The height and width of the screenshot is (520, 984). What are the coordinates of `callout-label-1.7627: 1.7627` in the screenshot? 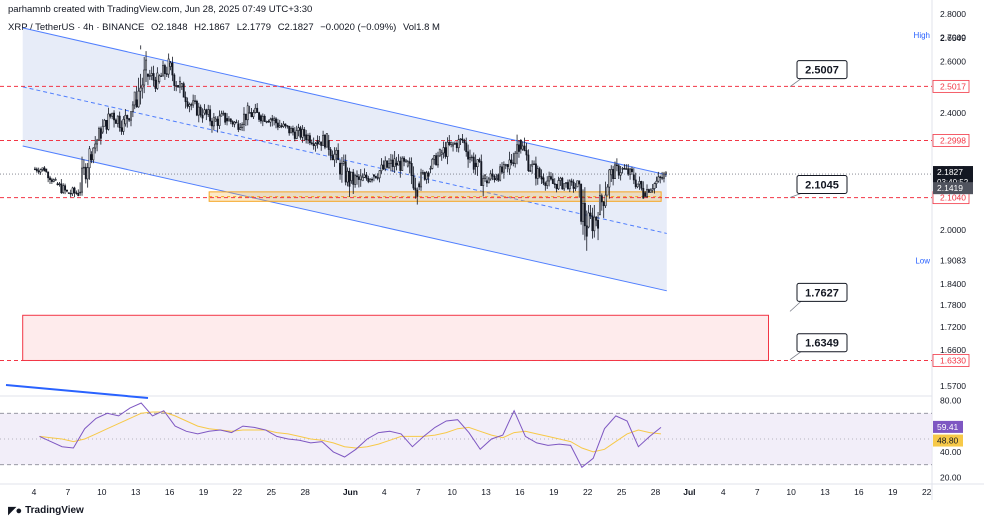 It's located at (822, 293).